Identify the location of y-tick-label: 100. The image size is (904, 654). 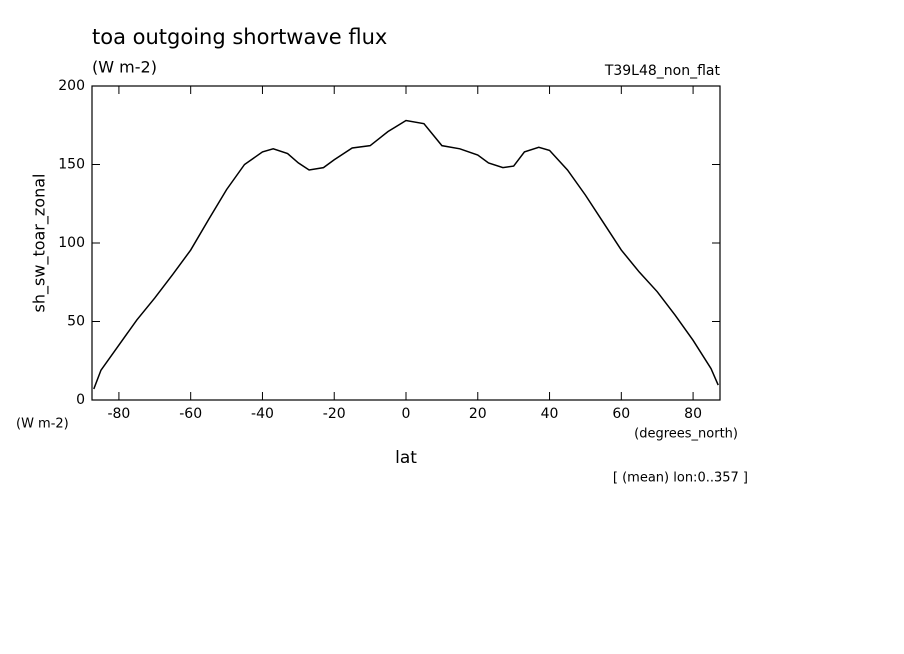
(71, 243).